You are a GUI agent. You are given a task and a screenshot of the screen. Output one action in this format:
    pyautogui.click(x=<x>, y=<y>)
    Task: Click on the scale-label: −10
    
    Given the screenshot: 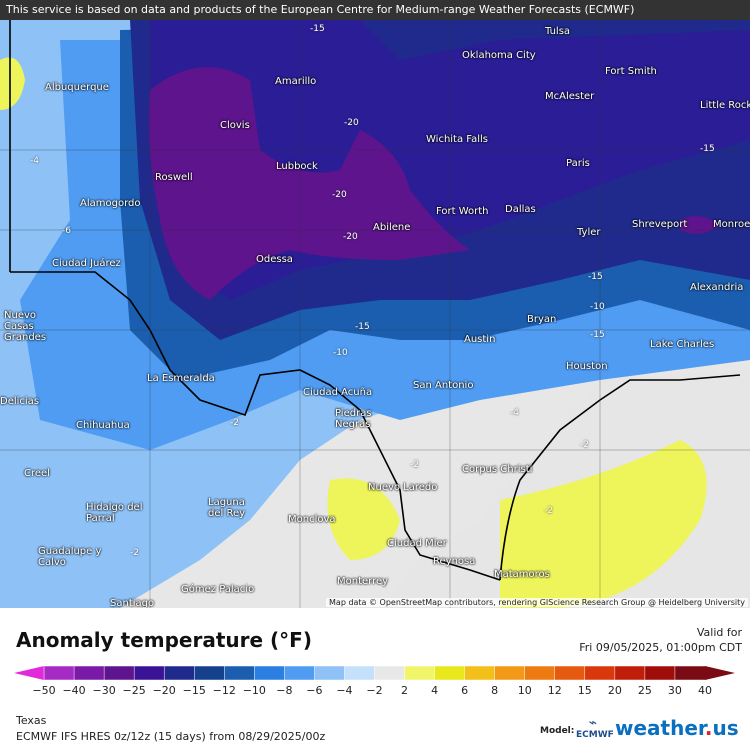 What is the action you would take?
    pyautogui.click(x=254, y=690)
    